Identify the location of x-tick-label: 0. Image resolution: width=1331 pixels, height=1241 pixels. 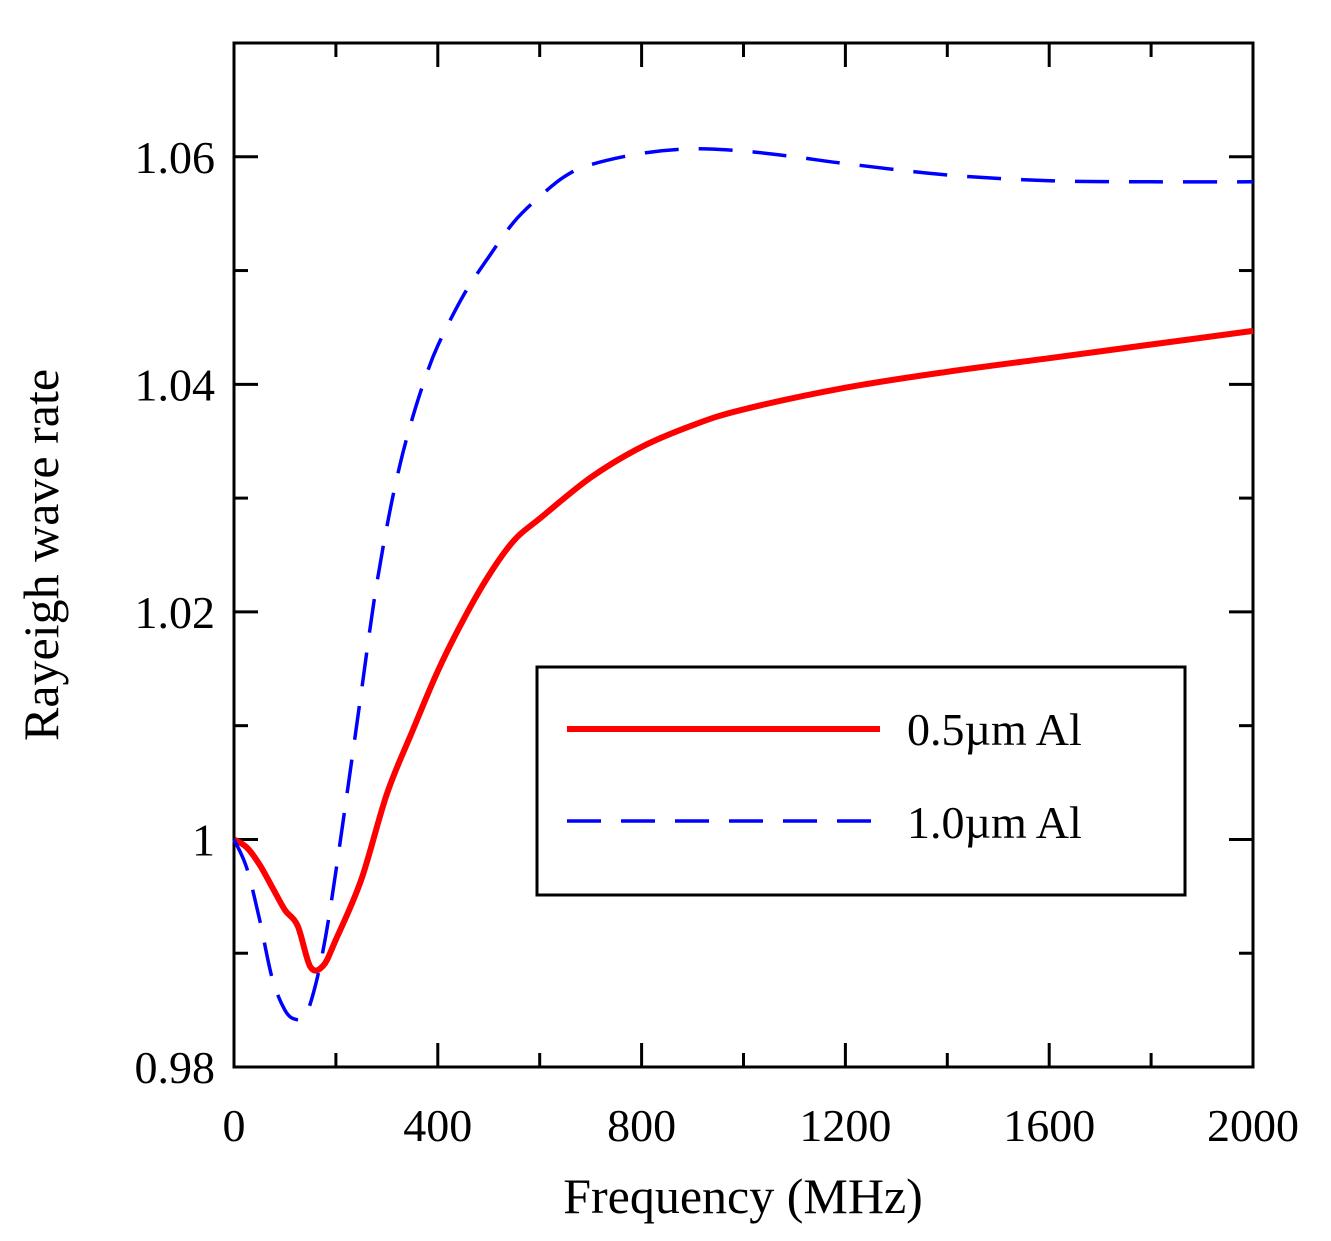
(234, 1125).